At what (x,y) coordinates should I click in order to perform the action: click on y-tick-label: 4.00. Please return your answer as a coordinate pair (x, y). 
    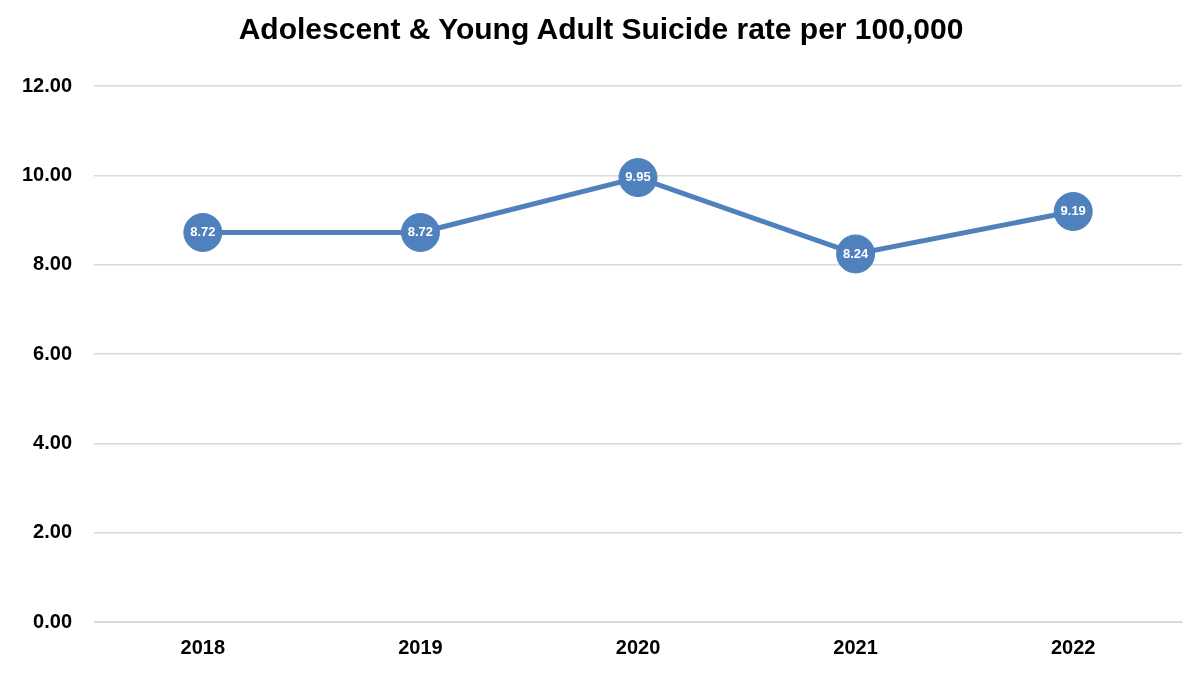
    Looking at the image, I should click on (53, 441).